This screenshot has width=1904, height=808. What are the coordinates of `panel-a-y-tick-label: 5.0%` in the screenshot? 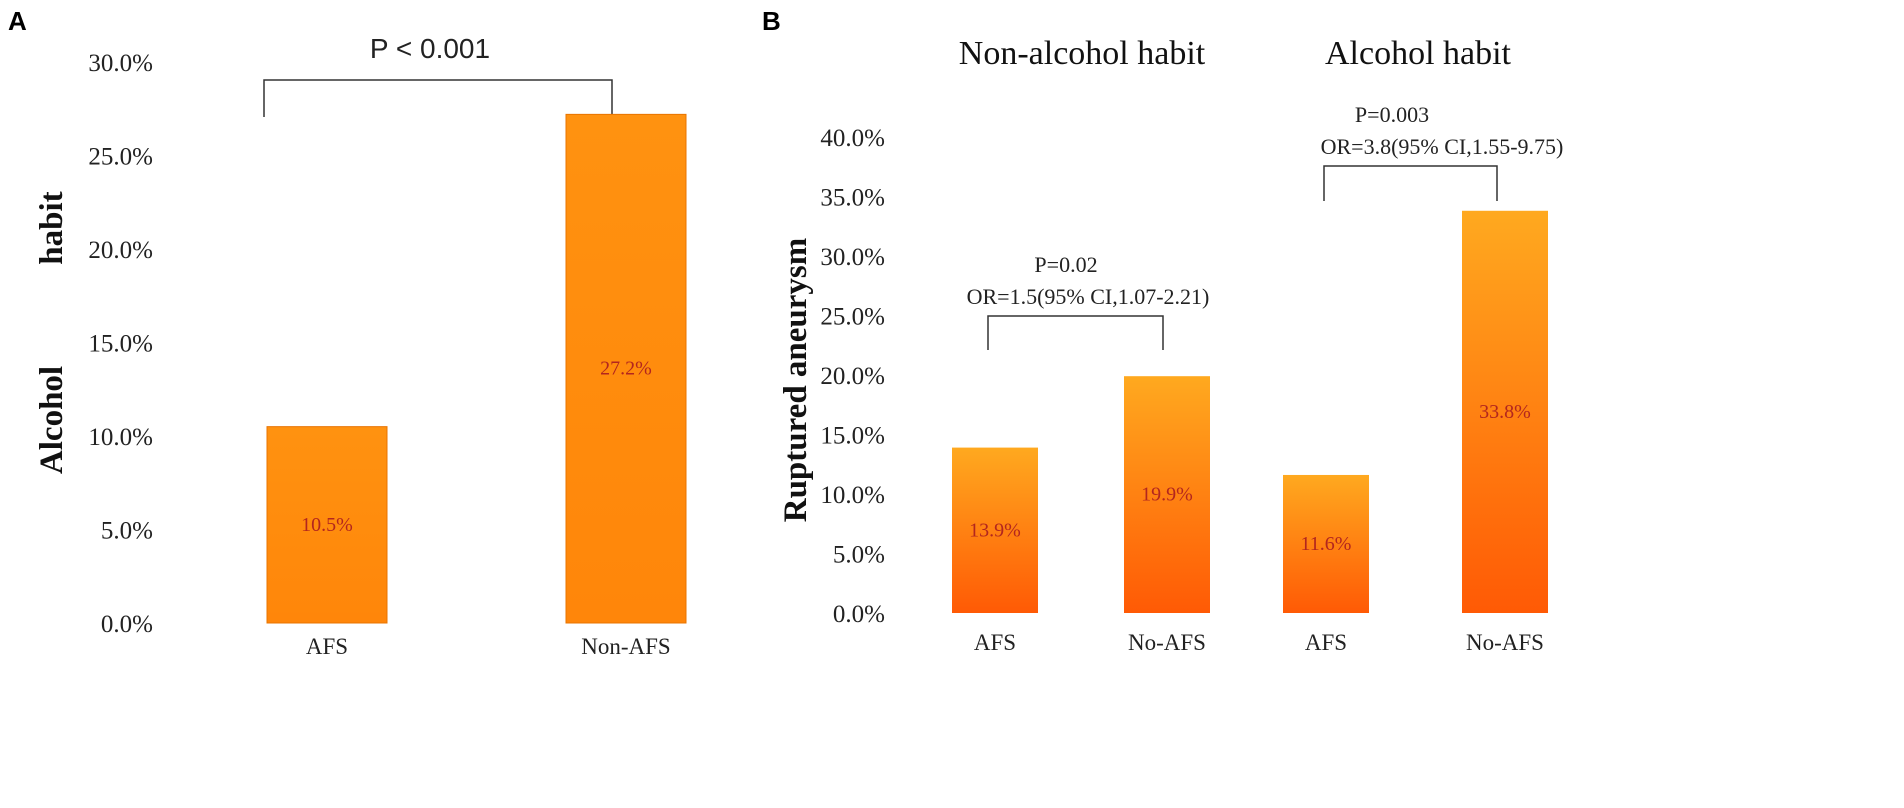 It's located at (127, 531).